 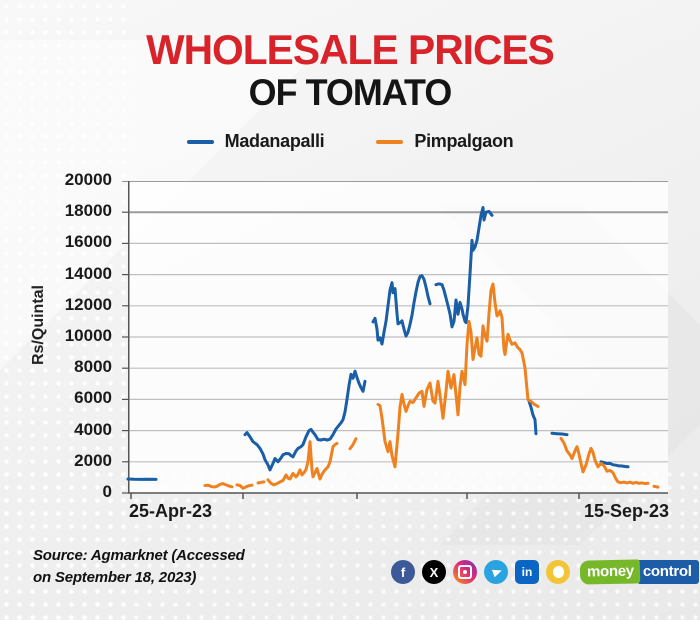 I want to click on moneycontrol-logo: money control, so click(x=639, y=572).